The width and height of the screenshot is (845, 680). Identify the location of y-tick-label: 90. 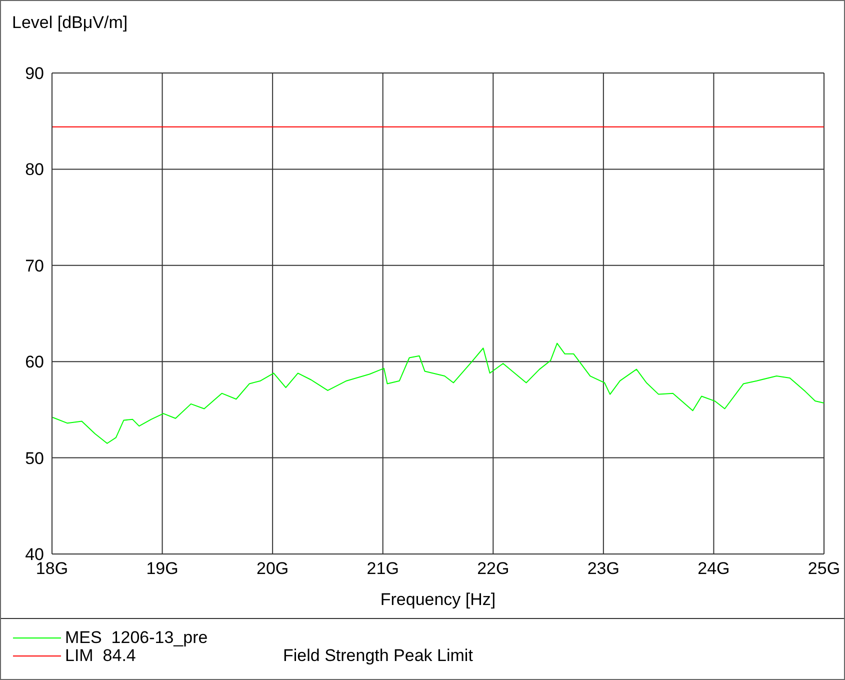
(34, 74).